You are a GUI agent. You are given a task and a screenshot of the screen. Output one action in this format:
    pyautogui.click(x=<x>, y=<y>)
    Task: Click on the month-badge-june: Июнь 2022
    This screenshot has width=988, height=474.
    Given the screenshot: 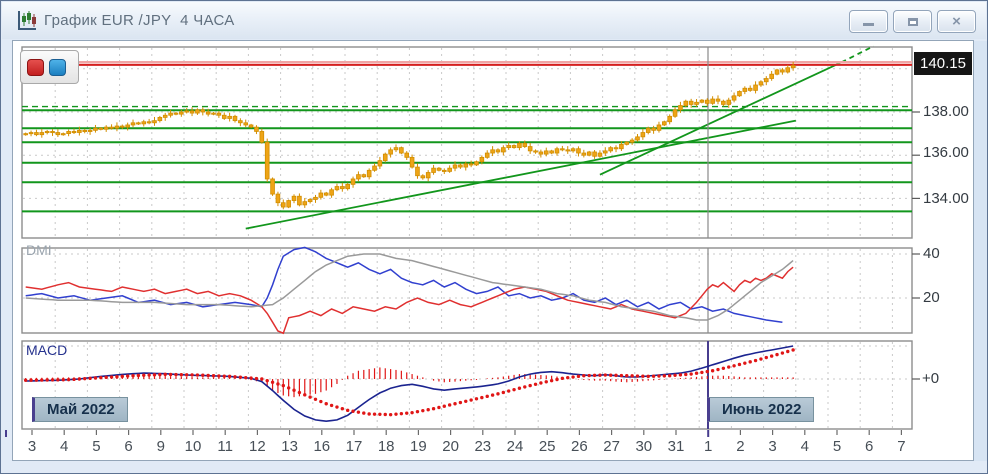 What is the action you would take?
    pyautogui.click(x=761, y=409)
    